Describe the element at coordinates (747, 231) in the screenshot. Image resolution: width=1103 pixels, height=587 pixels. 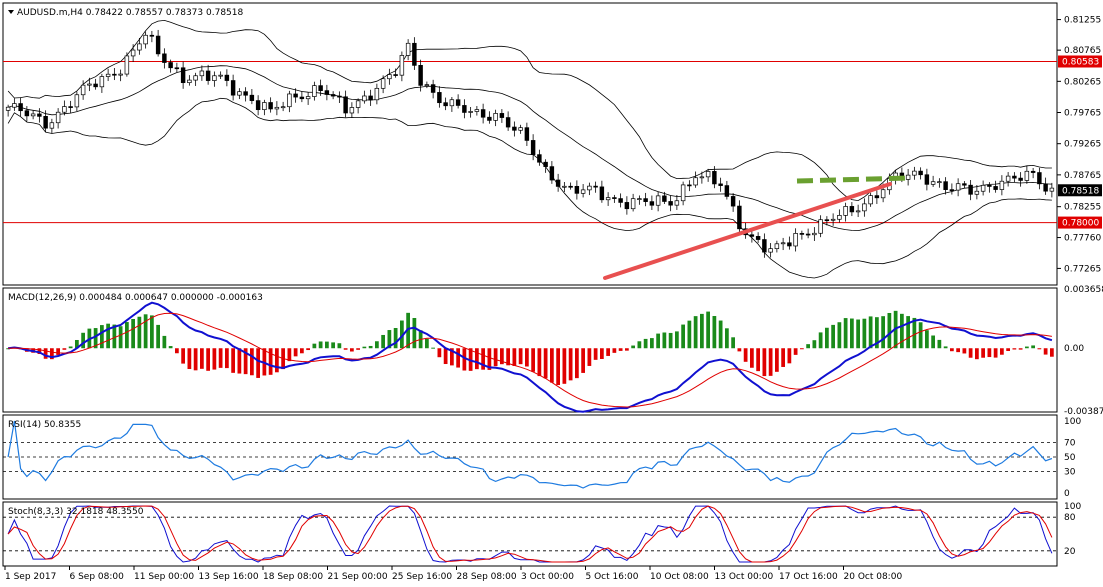
I see `trendline` at that location.